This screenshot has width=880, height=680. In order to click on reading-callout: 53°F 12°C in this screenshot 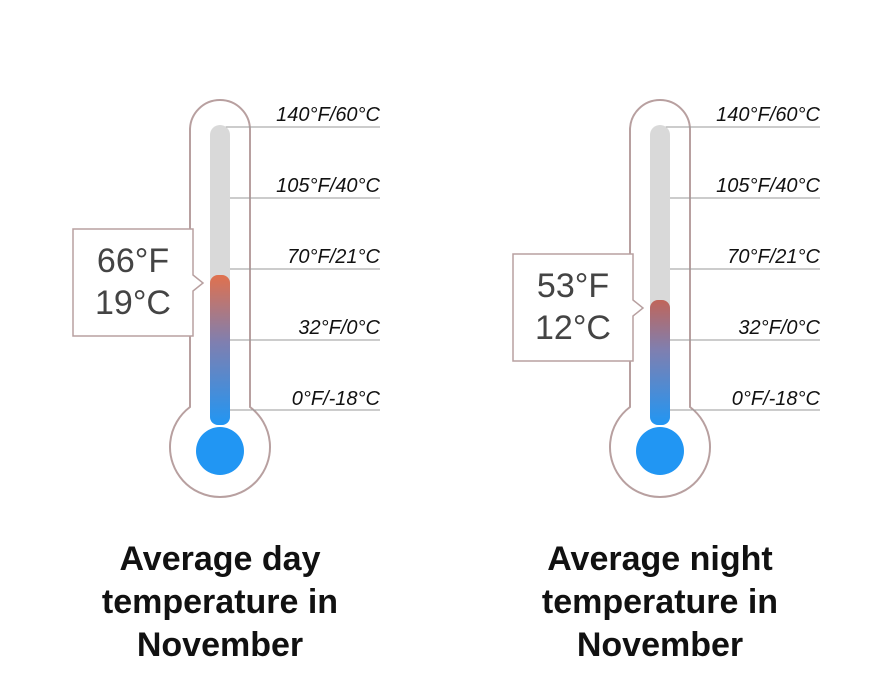, I will do `click(573, 307)`.